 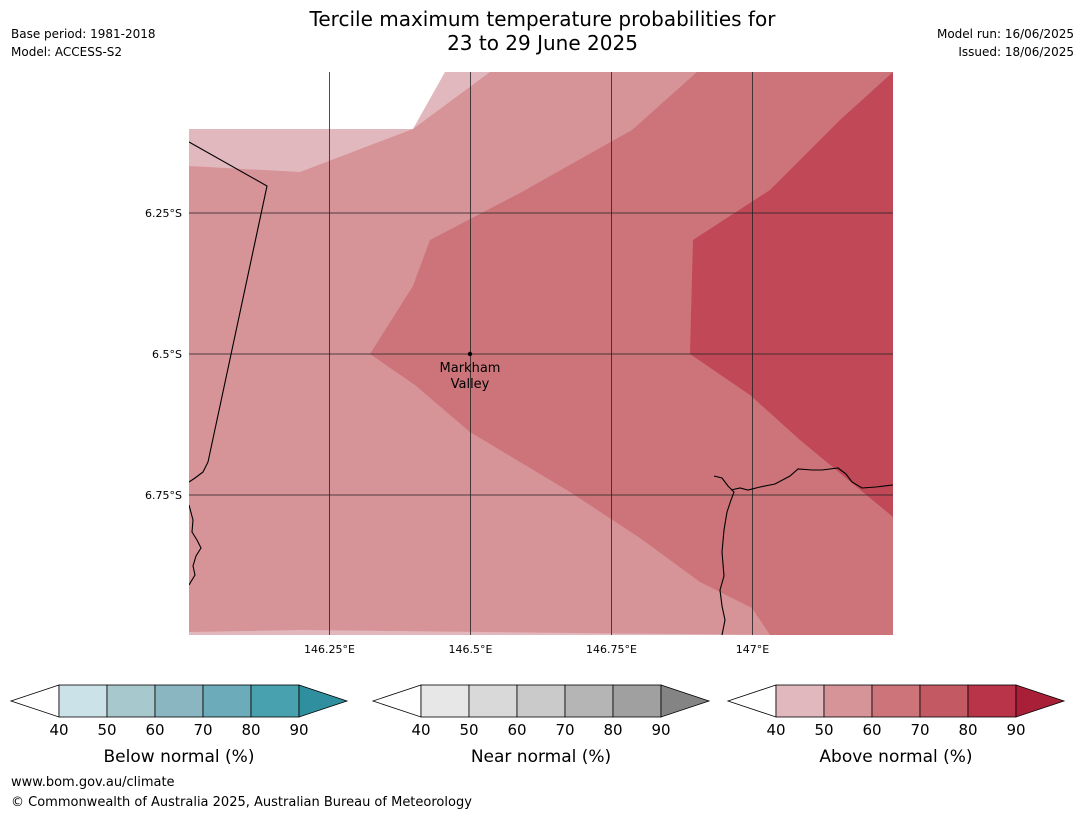 I want to click on model-name: Model: ACCESS-S2, so click(x=67, y=52).